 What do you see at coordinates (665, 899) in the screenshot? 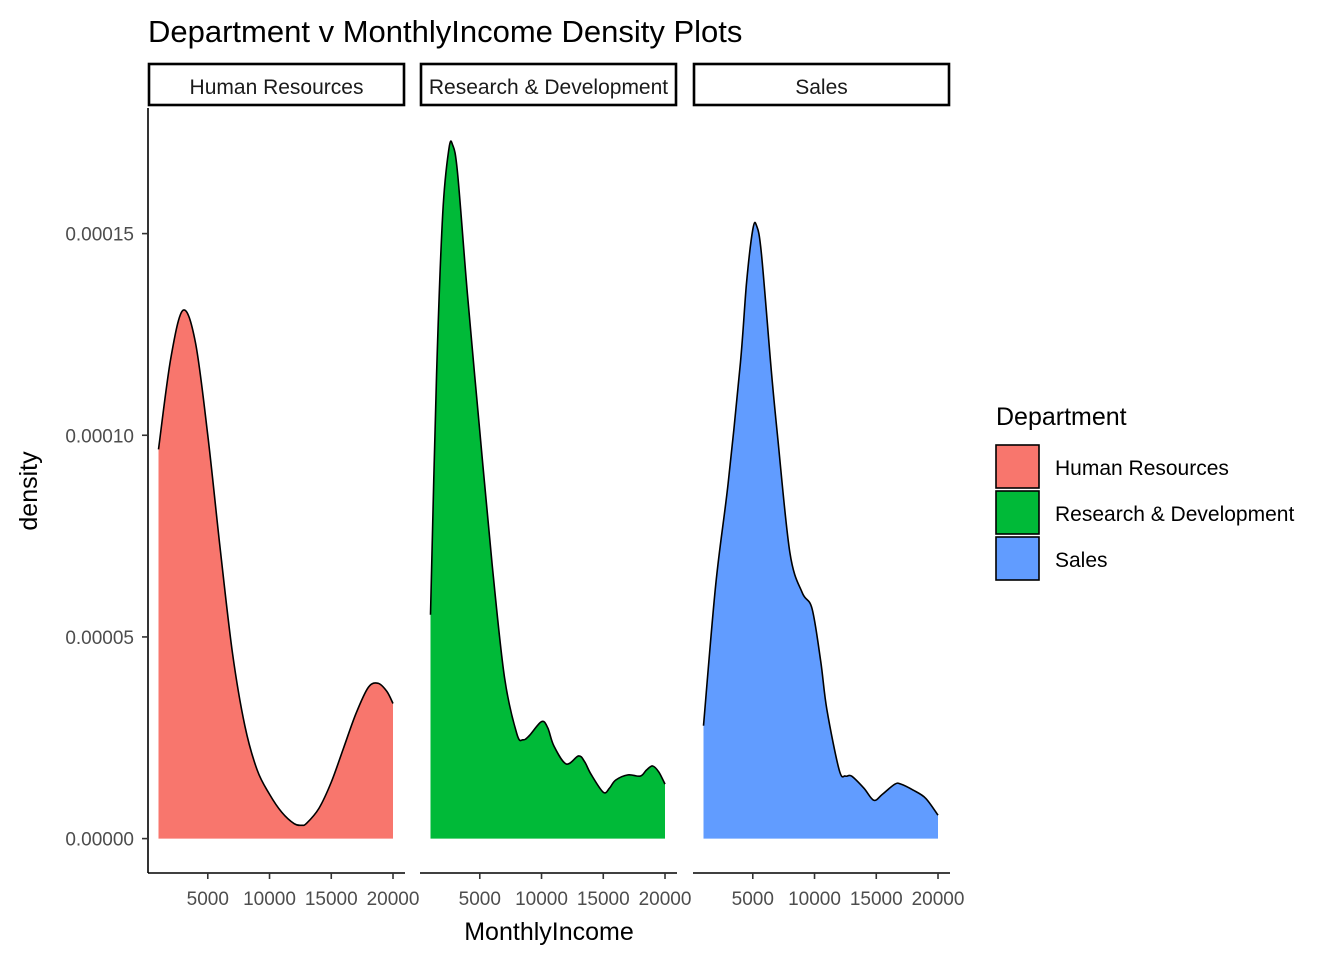
I see `x-tick-label-research-development: 20000` at bounding box center [665, 899].